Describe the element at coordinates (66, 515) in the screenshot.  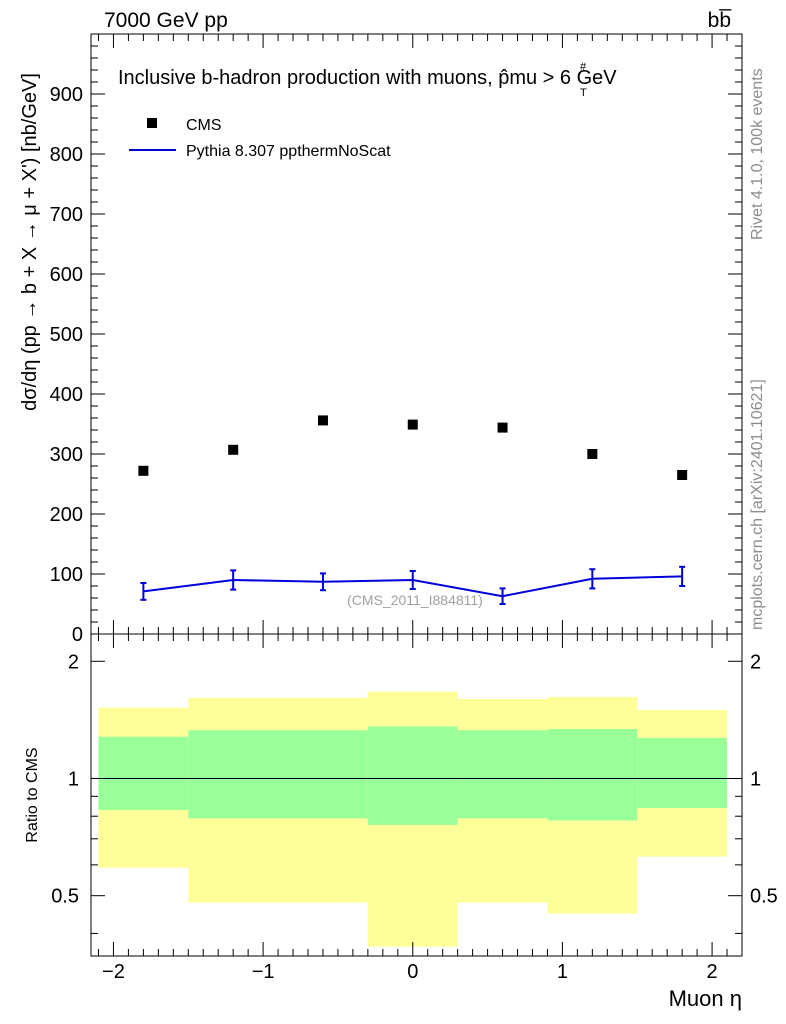
I see `main-y-tick-label: 200` at that location.